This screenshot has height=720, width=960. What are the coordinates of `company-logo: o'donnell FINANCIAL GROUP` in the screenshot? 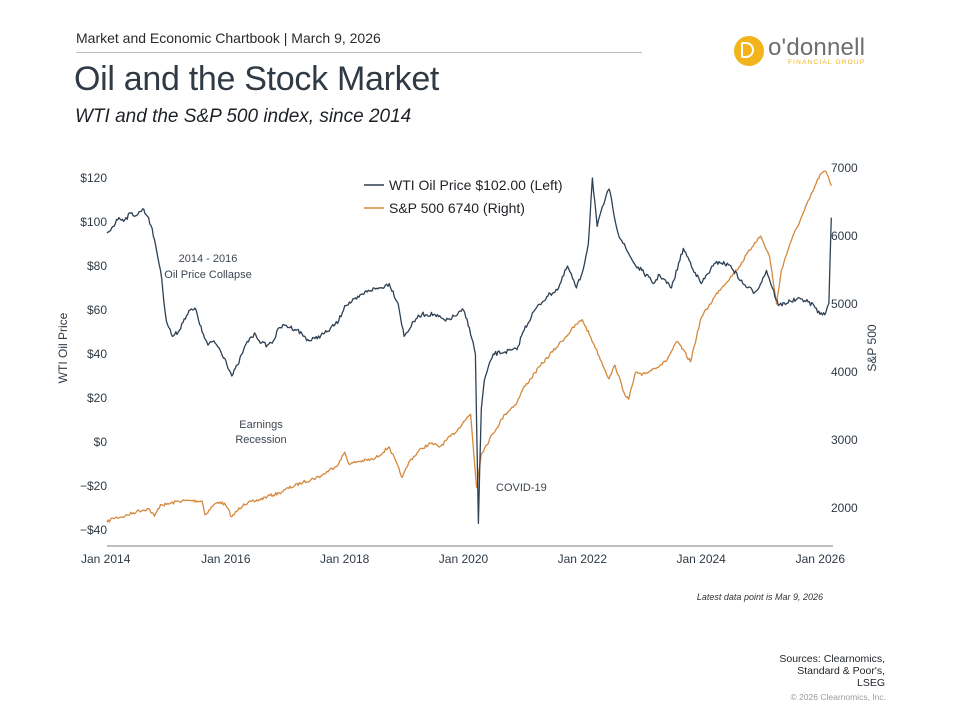 It's located at (809, 52).